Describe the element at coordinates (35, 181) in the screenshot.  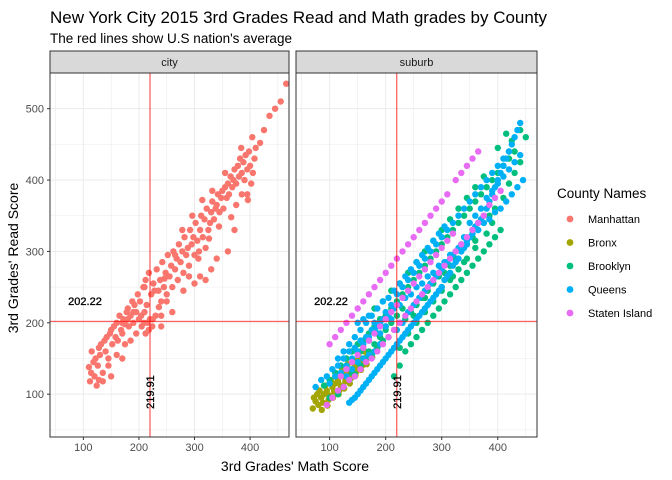
I see `y-tick-label: 400` at that location.